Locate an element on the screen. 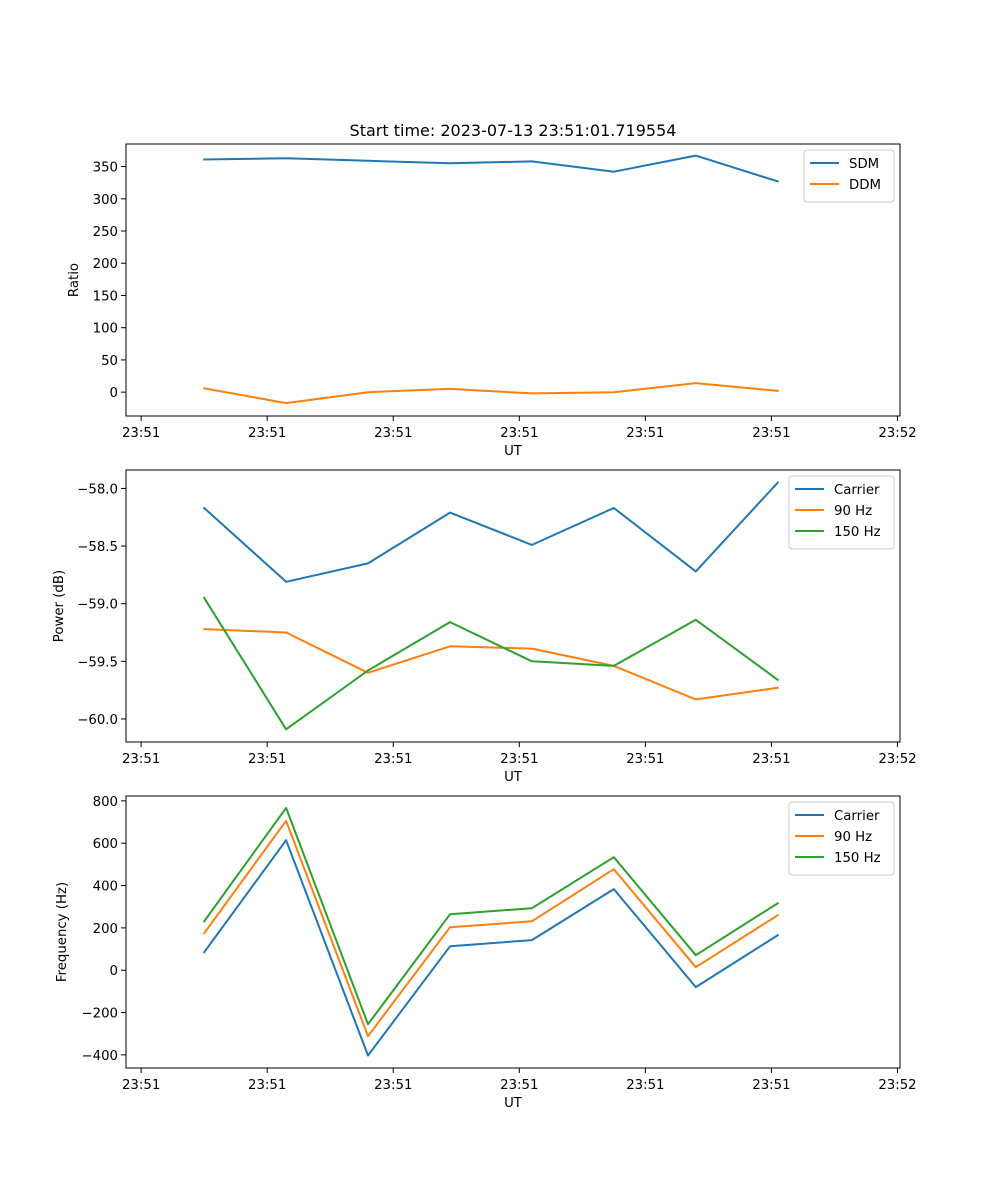 This screenshot has height=1200, width=1000. y-tick-label: −58.0 is located at coordinates (97, 489).